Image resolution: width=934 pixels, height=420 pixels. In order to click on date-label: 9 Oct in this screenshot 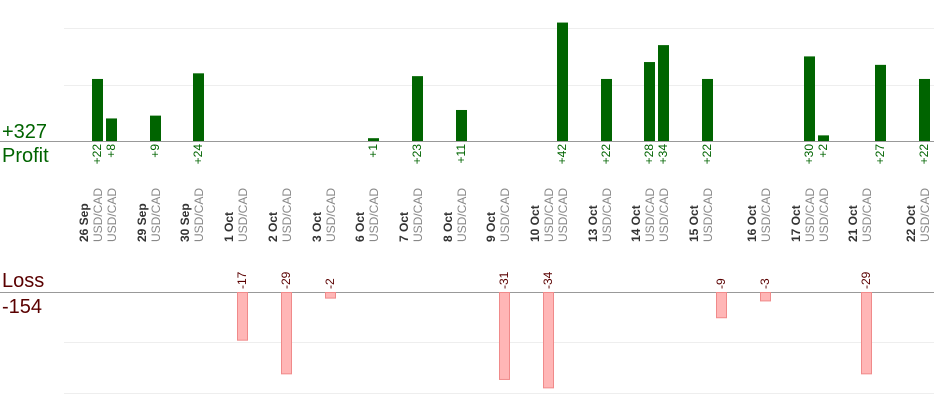, I will do `click(491, 227)`.